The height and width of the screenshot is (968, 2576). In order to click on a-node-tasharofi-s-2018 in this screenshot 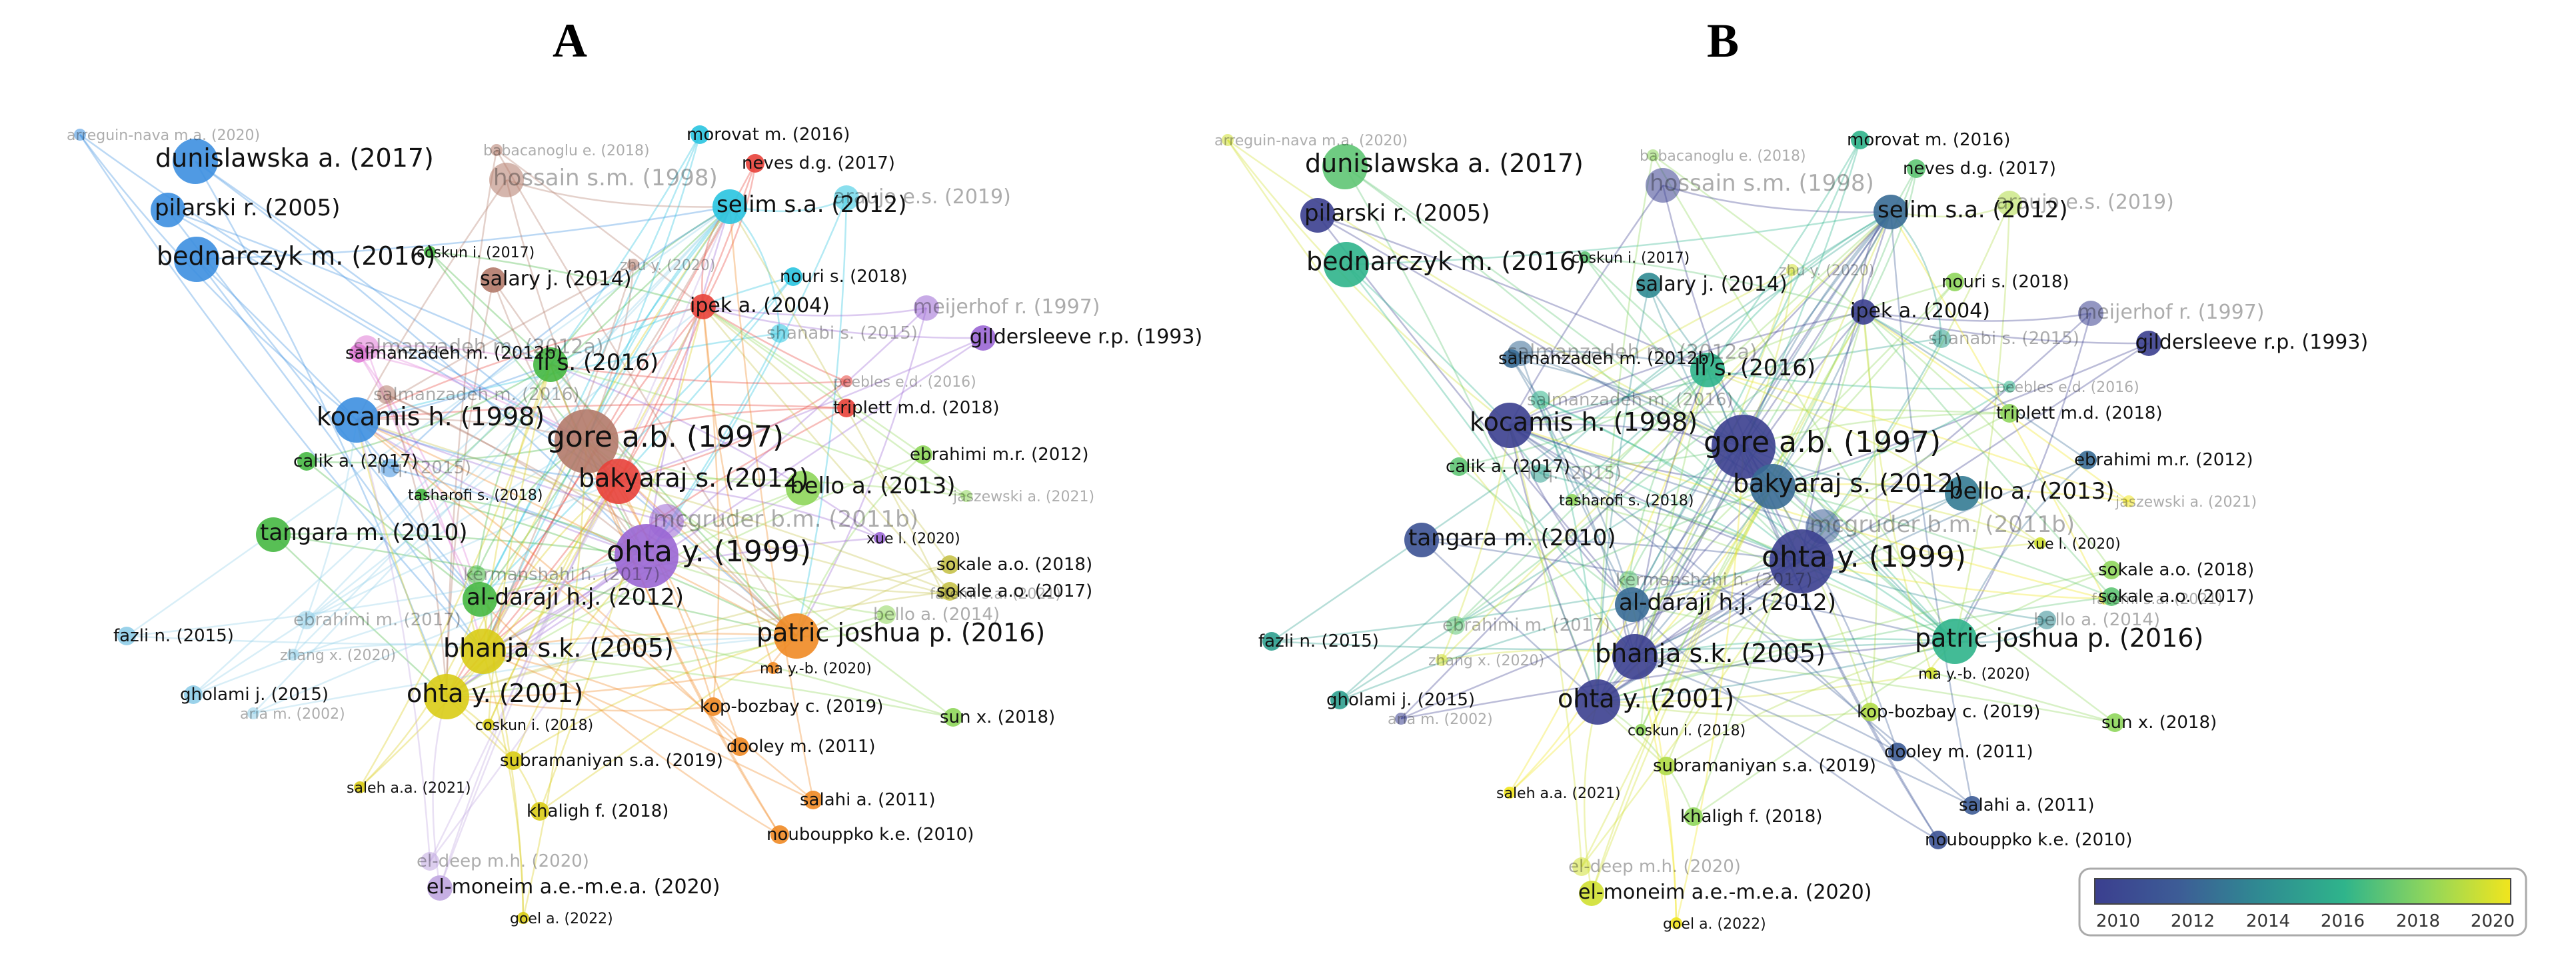, I will do `click(421, 495)`.